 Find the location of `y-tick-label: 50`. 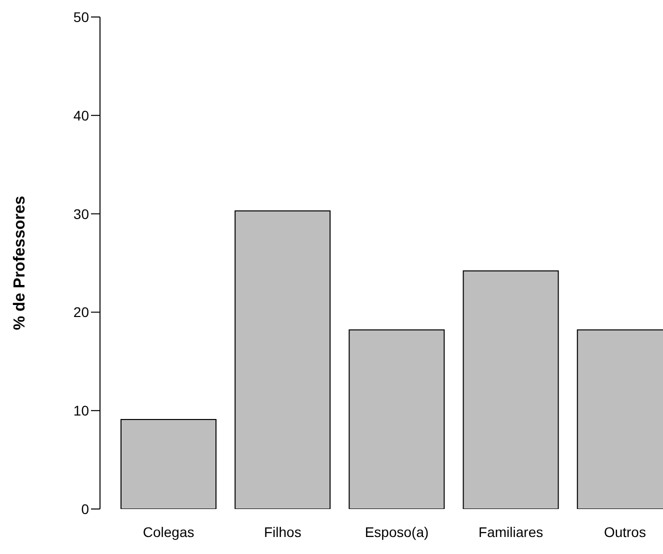

y-tick-label: 50 is located at coordinates (81, 16).